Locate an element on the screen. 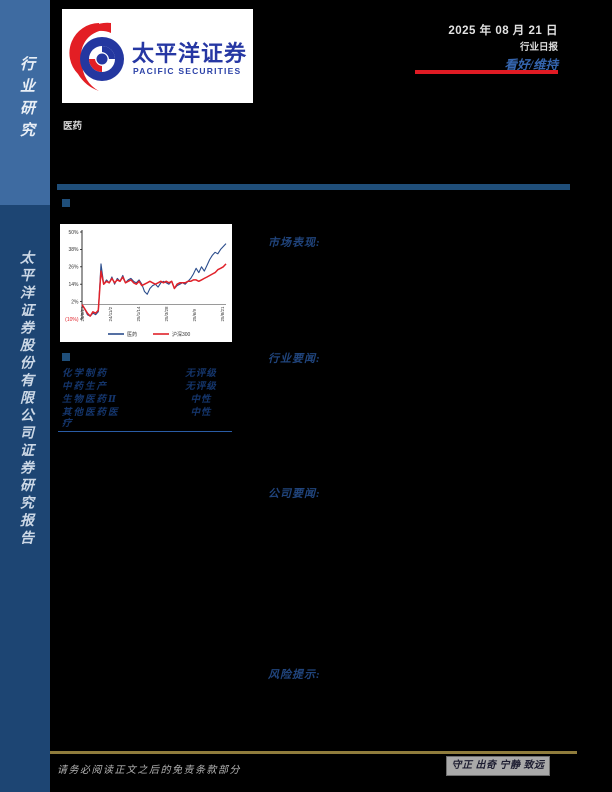  sidebar-company-label: 太平洋证券股份有限公司证券研究报告 is located at coordinates (25, 399).